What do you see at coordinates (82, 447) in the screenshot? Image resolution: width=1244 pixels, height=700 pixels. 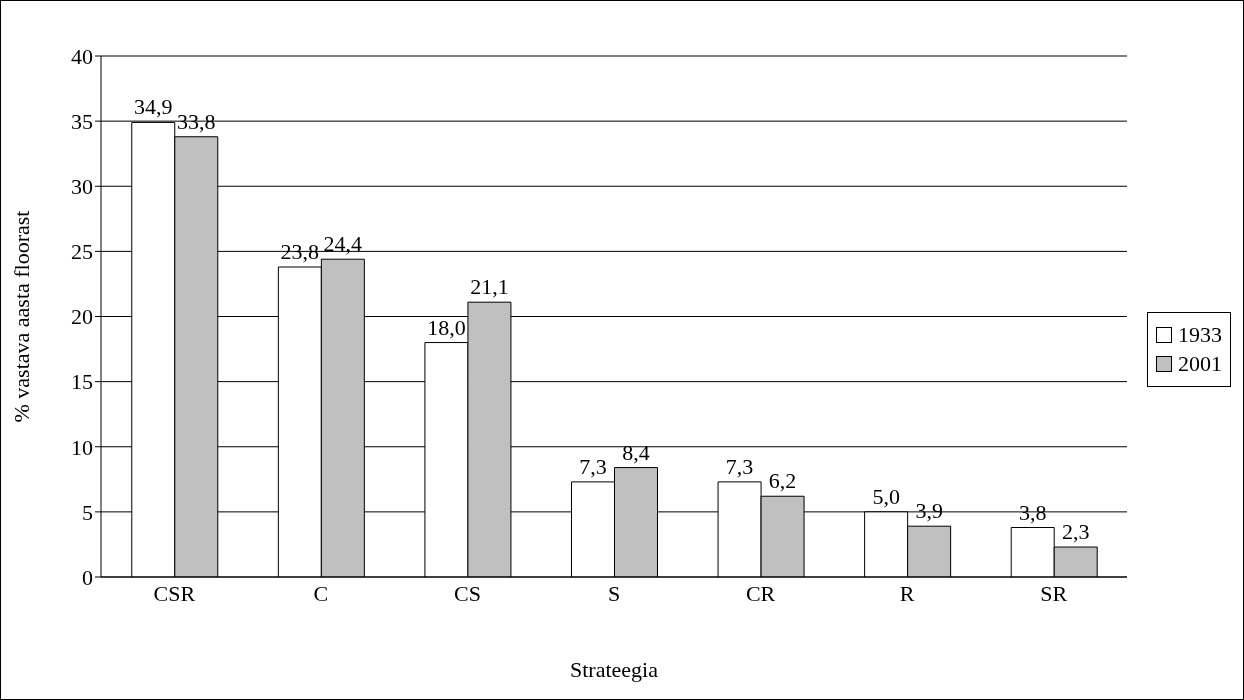 I see `y-tick-label: 10` at bounding box center [82, 447].